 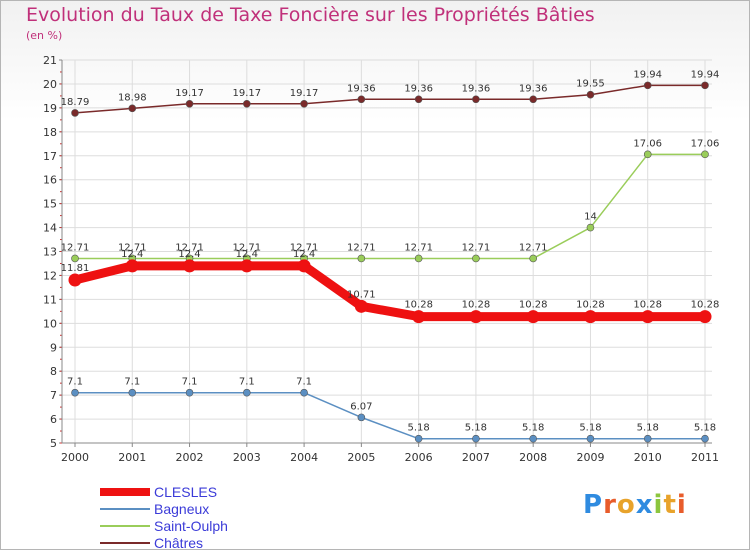 I want to click on y-tick-label: 20, so click(x=50, y=84).